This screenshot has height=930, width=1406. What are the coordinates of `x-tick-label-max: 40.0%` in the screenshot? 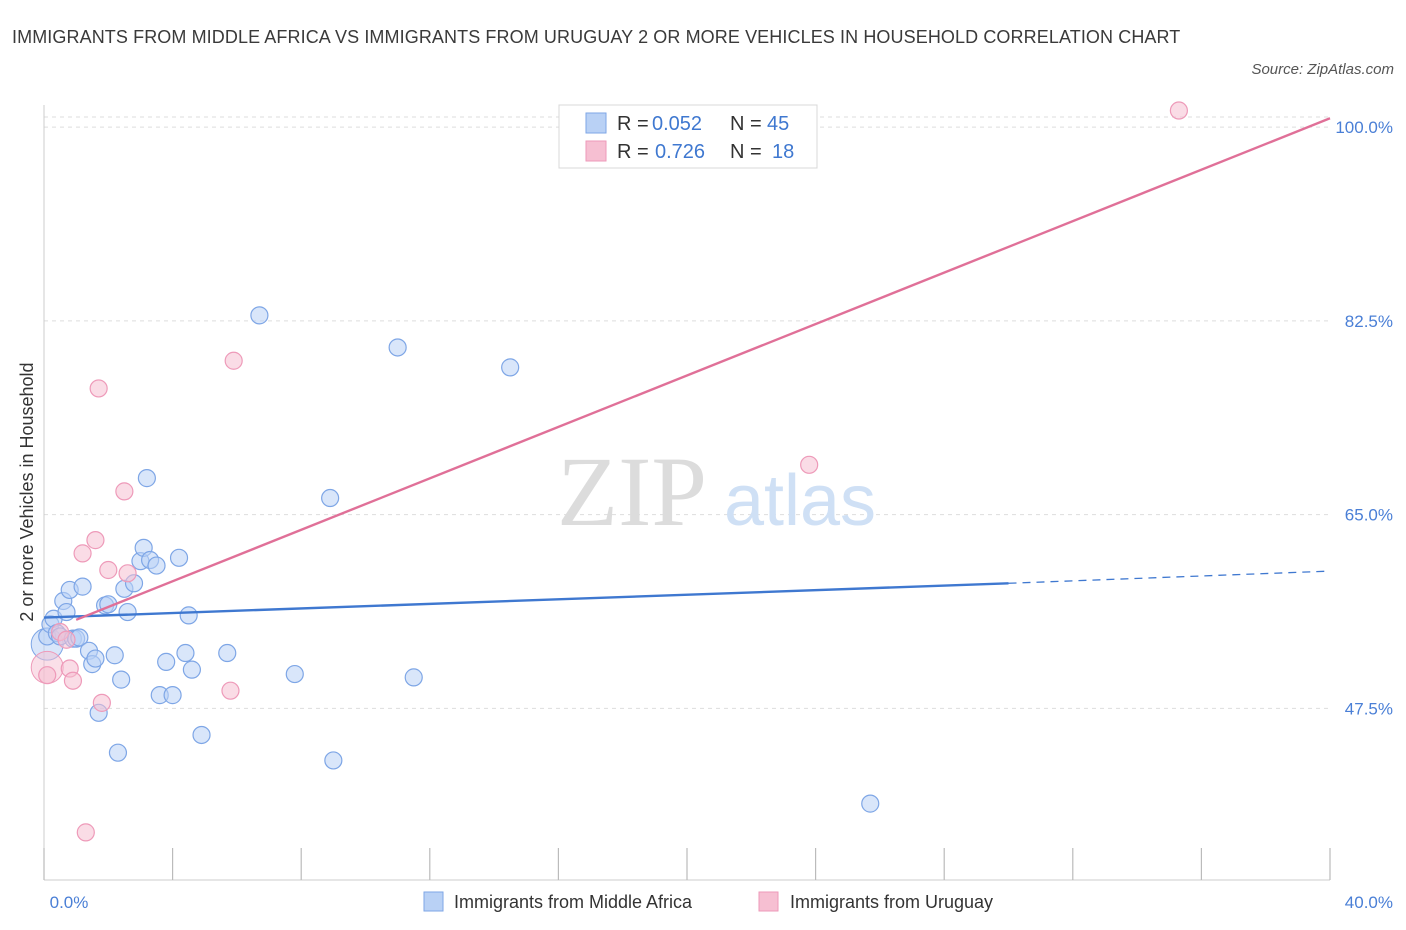 It's located at (1369, 902).